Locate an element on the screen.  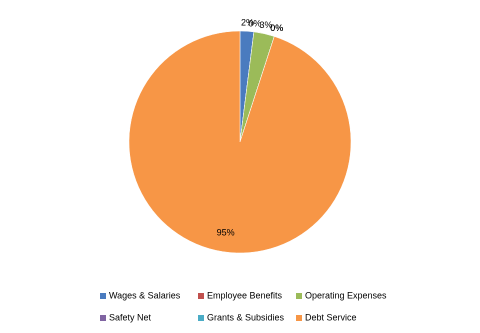
legend-label: Employee Benefits is located at coordinates (245, 295).